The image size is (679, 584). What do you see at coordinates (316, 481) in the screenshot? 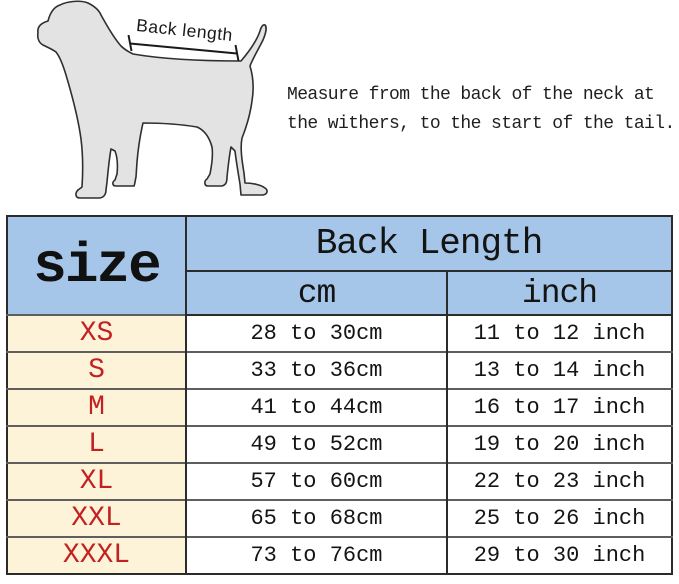
I see `cm-value-cell: 57 to 60cm` at bounding box center [316, 481].